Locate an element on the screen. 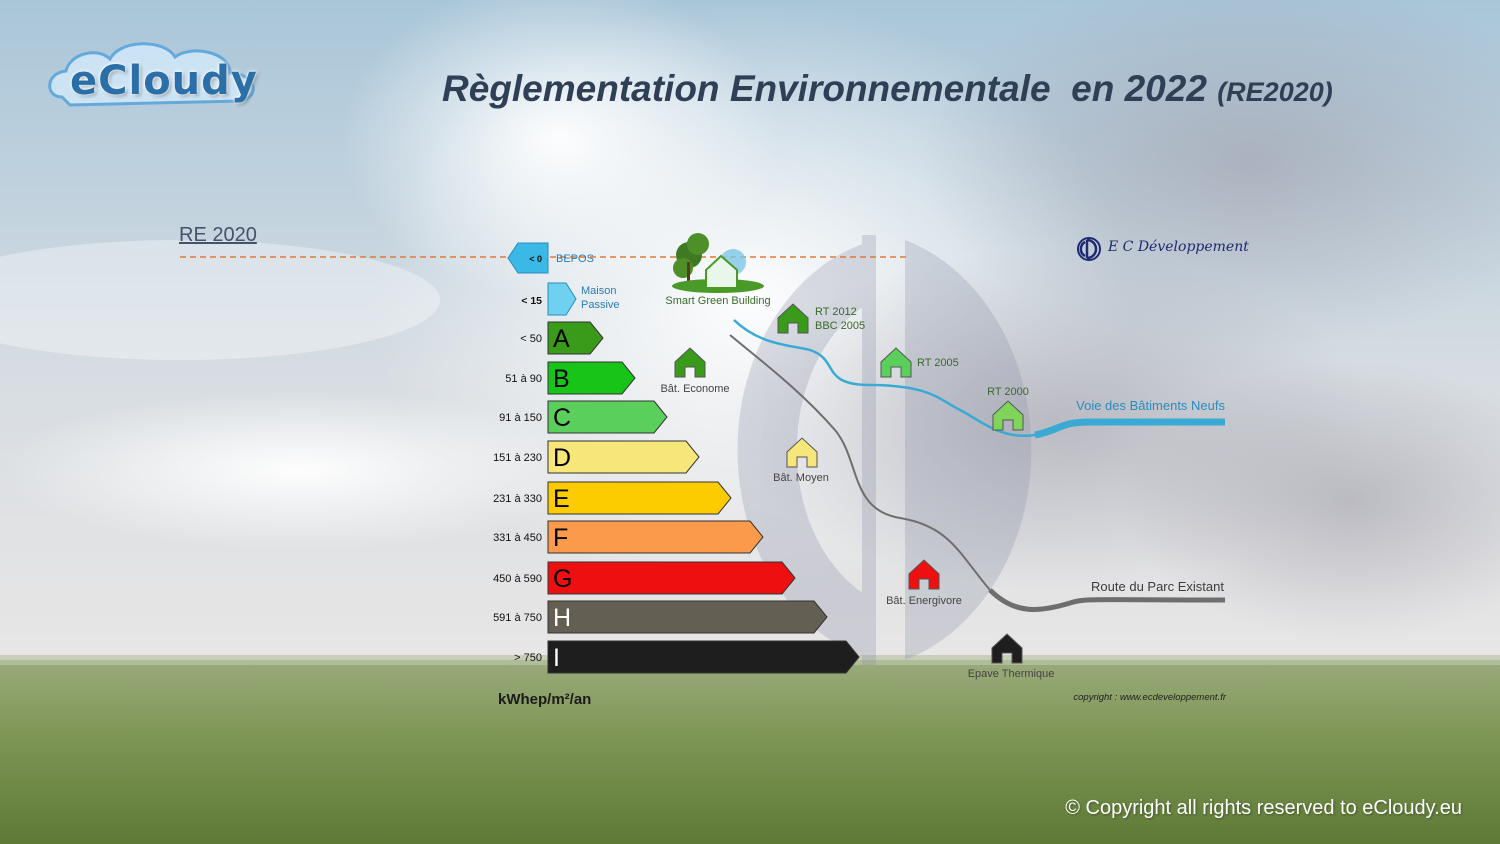  energy-class-range: 91 à 150 is located at coordinates (520, 418).